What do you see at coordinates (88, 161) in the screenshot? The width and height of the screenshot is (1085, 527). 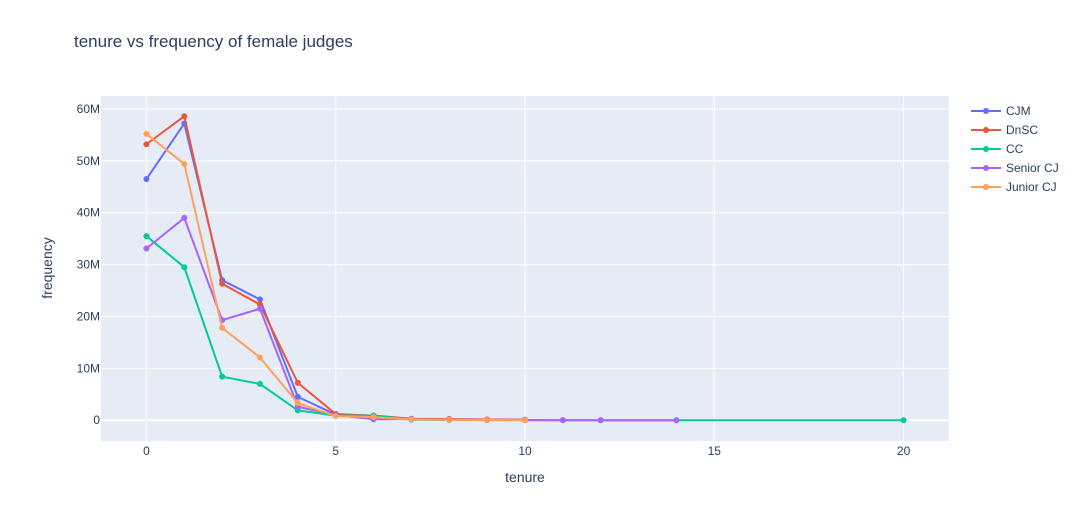 I see `y-tick-label: 50M` at bounding box center [88, 161].